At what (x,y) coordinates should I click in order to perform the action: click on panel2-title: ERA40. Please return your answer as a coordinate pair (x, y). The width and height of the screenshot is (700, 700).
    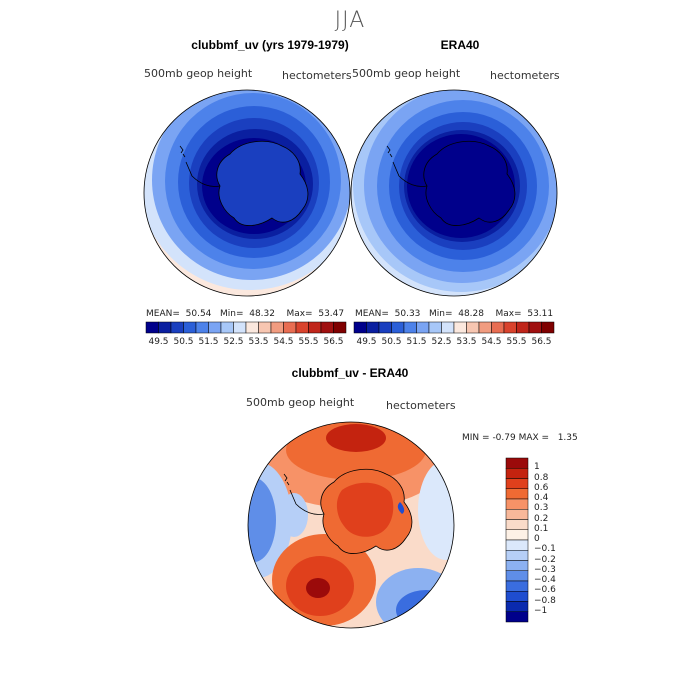
    Looking at the image, I should click on (460, 45).